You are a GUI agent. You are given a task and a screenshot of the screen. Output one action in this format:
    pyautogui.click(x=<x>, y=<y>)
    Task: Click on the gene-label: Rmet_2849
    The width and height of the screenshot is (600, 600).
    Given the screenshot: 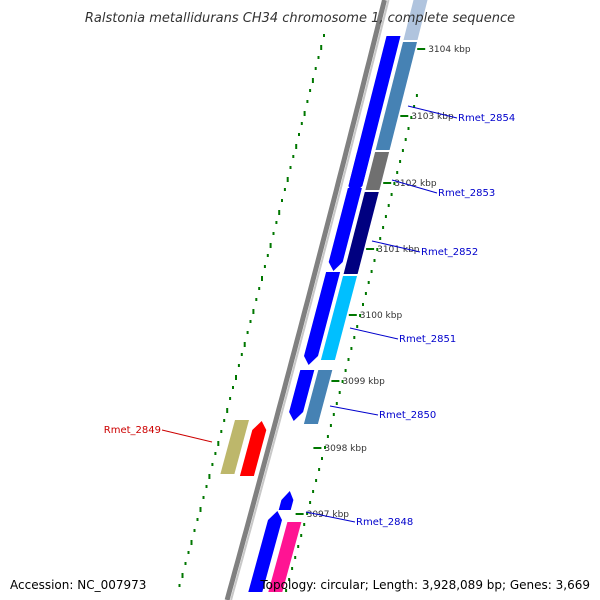 What is the action you would take?
    pyautogui.click(x=132, y=430)
    